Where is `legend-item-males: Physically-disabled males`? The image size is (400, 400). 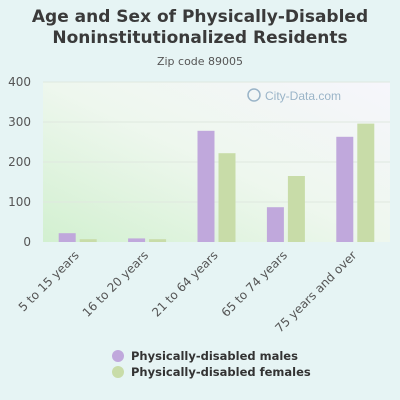
legend-item-males: Physically-disabled males is located at coordinates (211, 356).